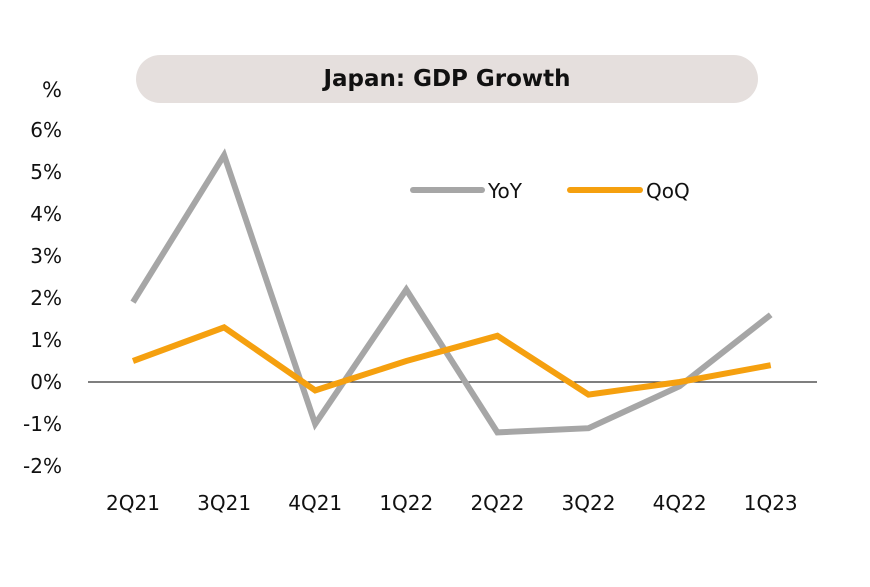 Image resolution: width=870 pixels, height=587 pixels. I want to click on x-tick-label: 1Q22, so click(406, 503).